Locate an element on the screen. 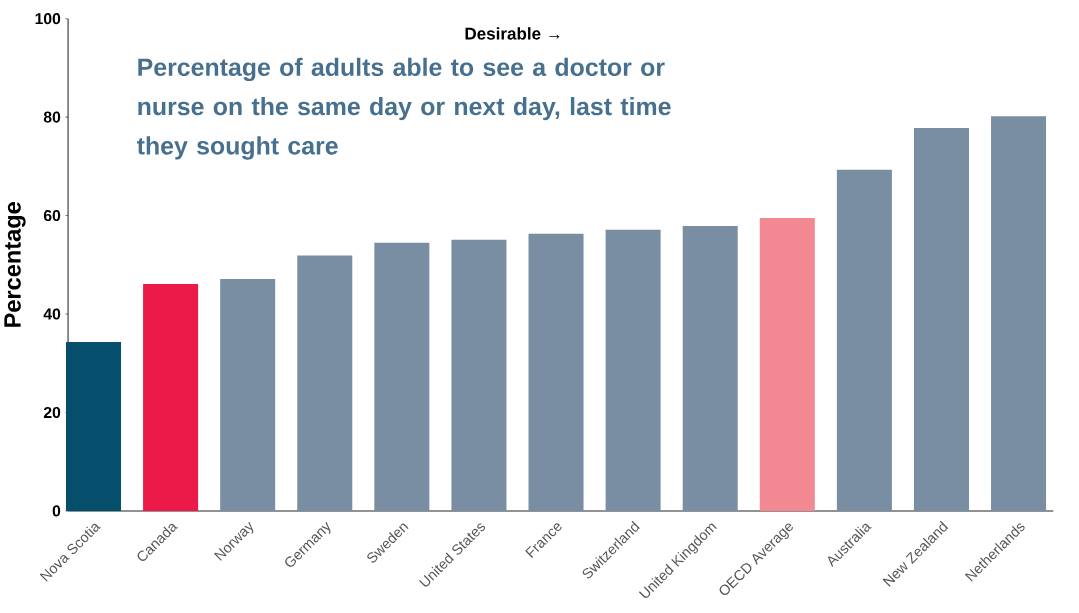 The image size is (1079, 613). y-axis-title: Percentage is located at coordinates (15, 264).